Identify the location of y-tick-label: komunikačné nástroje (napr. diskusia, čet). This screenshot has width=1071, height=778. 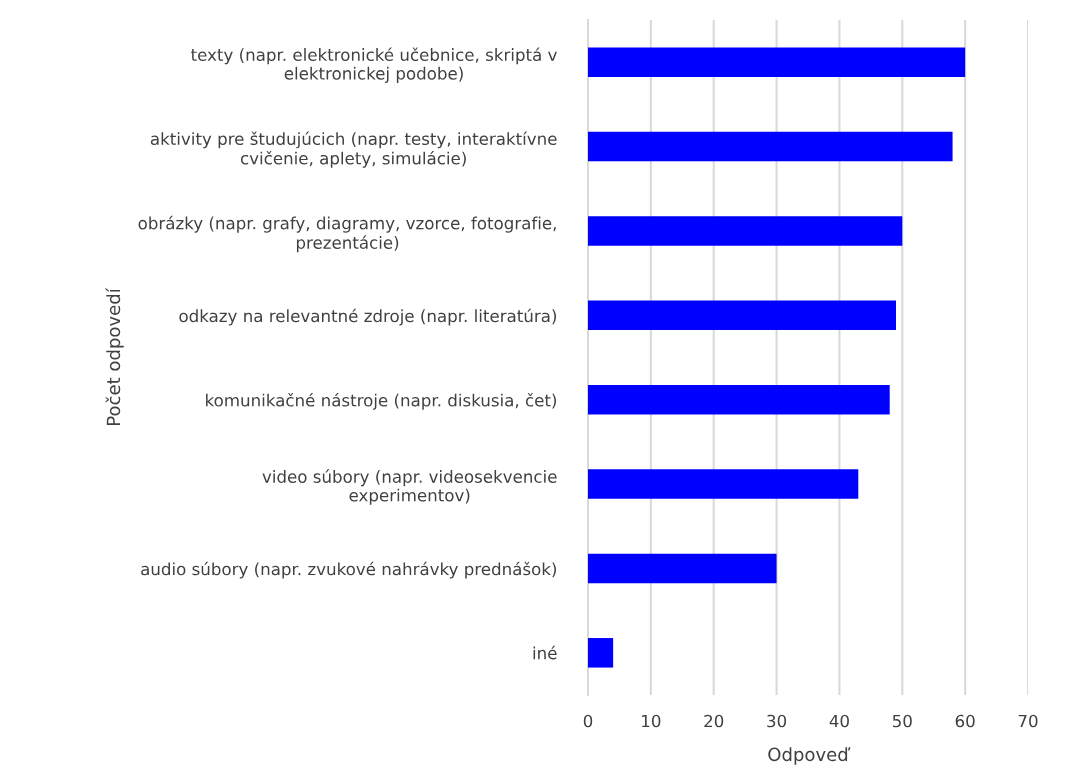
(381, 401).